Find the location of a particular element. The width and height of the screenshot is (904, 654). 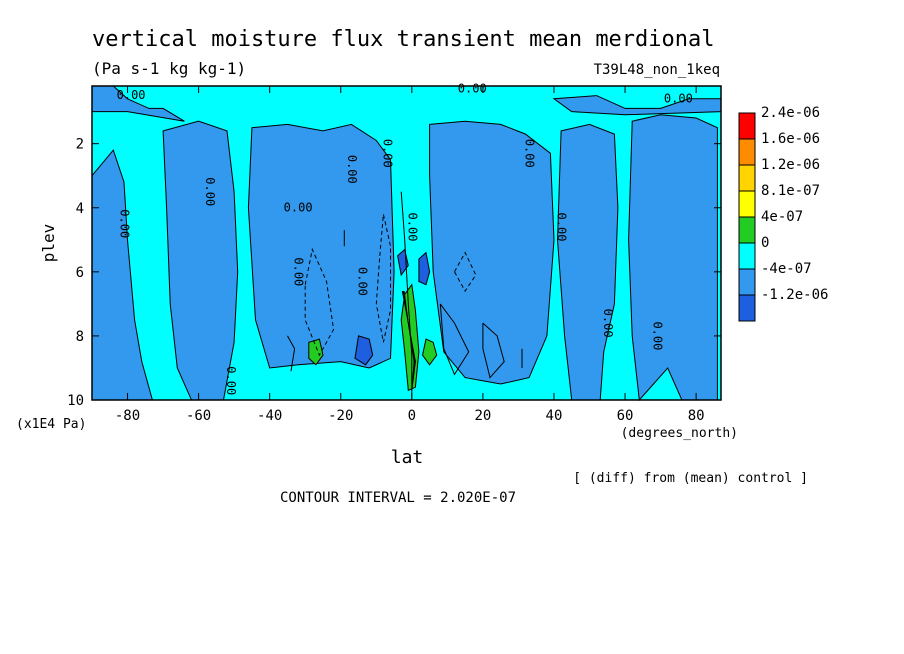

y-tick-label: 8 is located at coordinates (80, 337).